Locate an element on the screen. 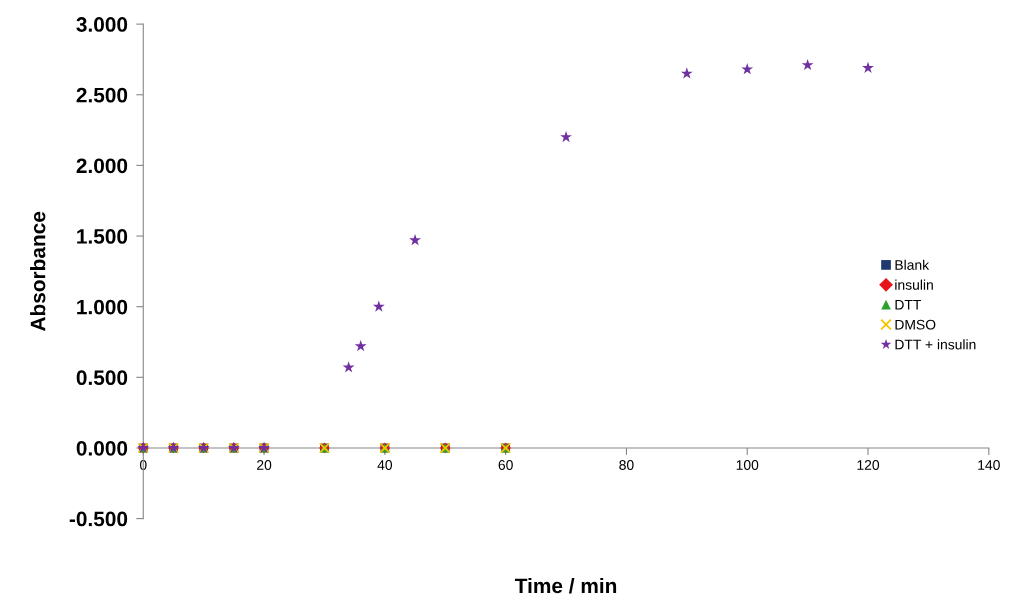 Image resolution: width=1009 pixels, height=603 pixels. legend-label: DTT + insulin is located at coordinates (935, 344).